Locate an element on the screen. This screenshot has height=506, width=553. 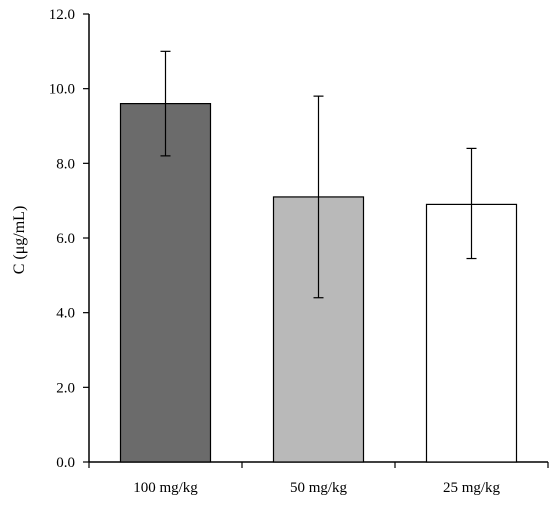
y-tick-label: 2.0 is located at coordinates (65, 388).